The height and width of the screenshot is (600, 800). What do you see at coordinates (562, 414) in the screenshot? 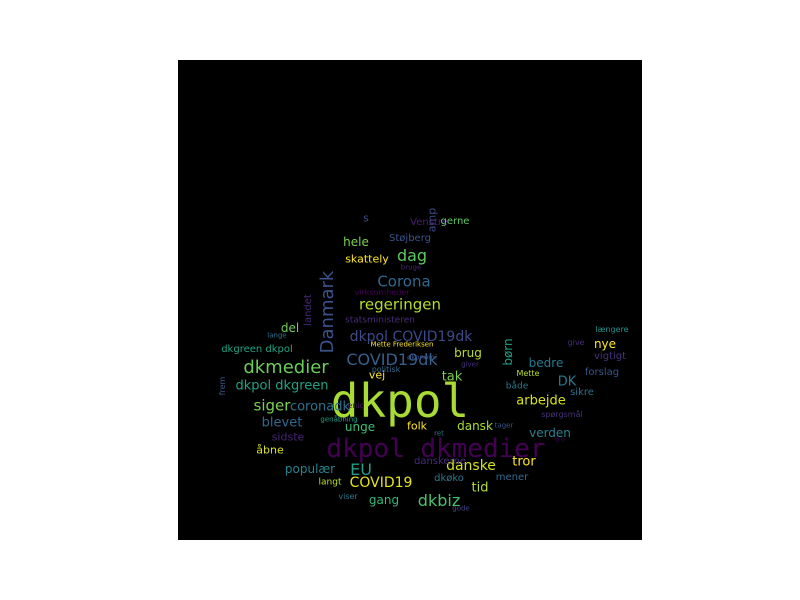
I see `word-spoergsmaal: spørgsmål` at bounding box center [562, 414].